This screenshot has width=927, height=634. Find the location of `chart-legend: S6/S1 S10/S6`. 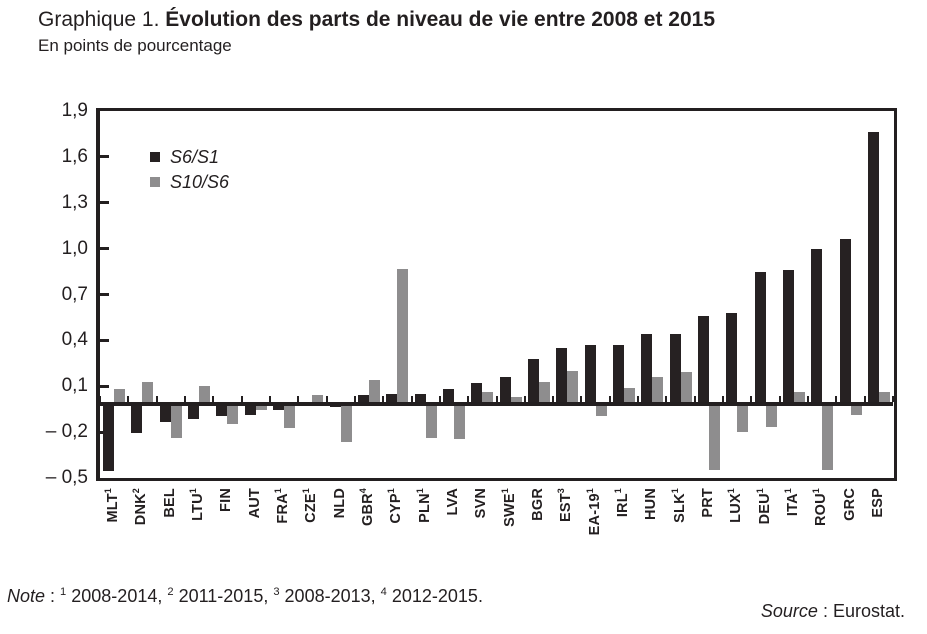

chart-legend: S6/S1 S10/S6 is located at coordinates (189, 172).